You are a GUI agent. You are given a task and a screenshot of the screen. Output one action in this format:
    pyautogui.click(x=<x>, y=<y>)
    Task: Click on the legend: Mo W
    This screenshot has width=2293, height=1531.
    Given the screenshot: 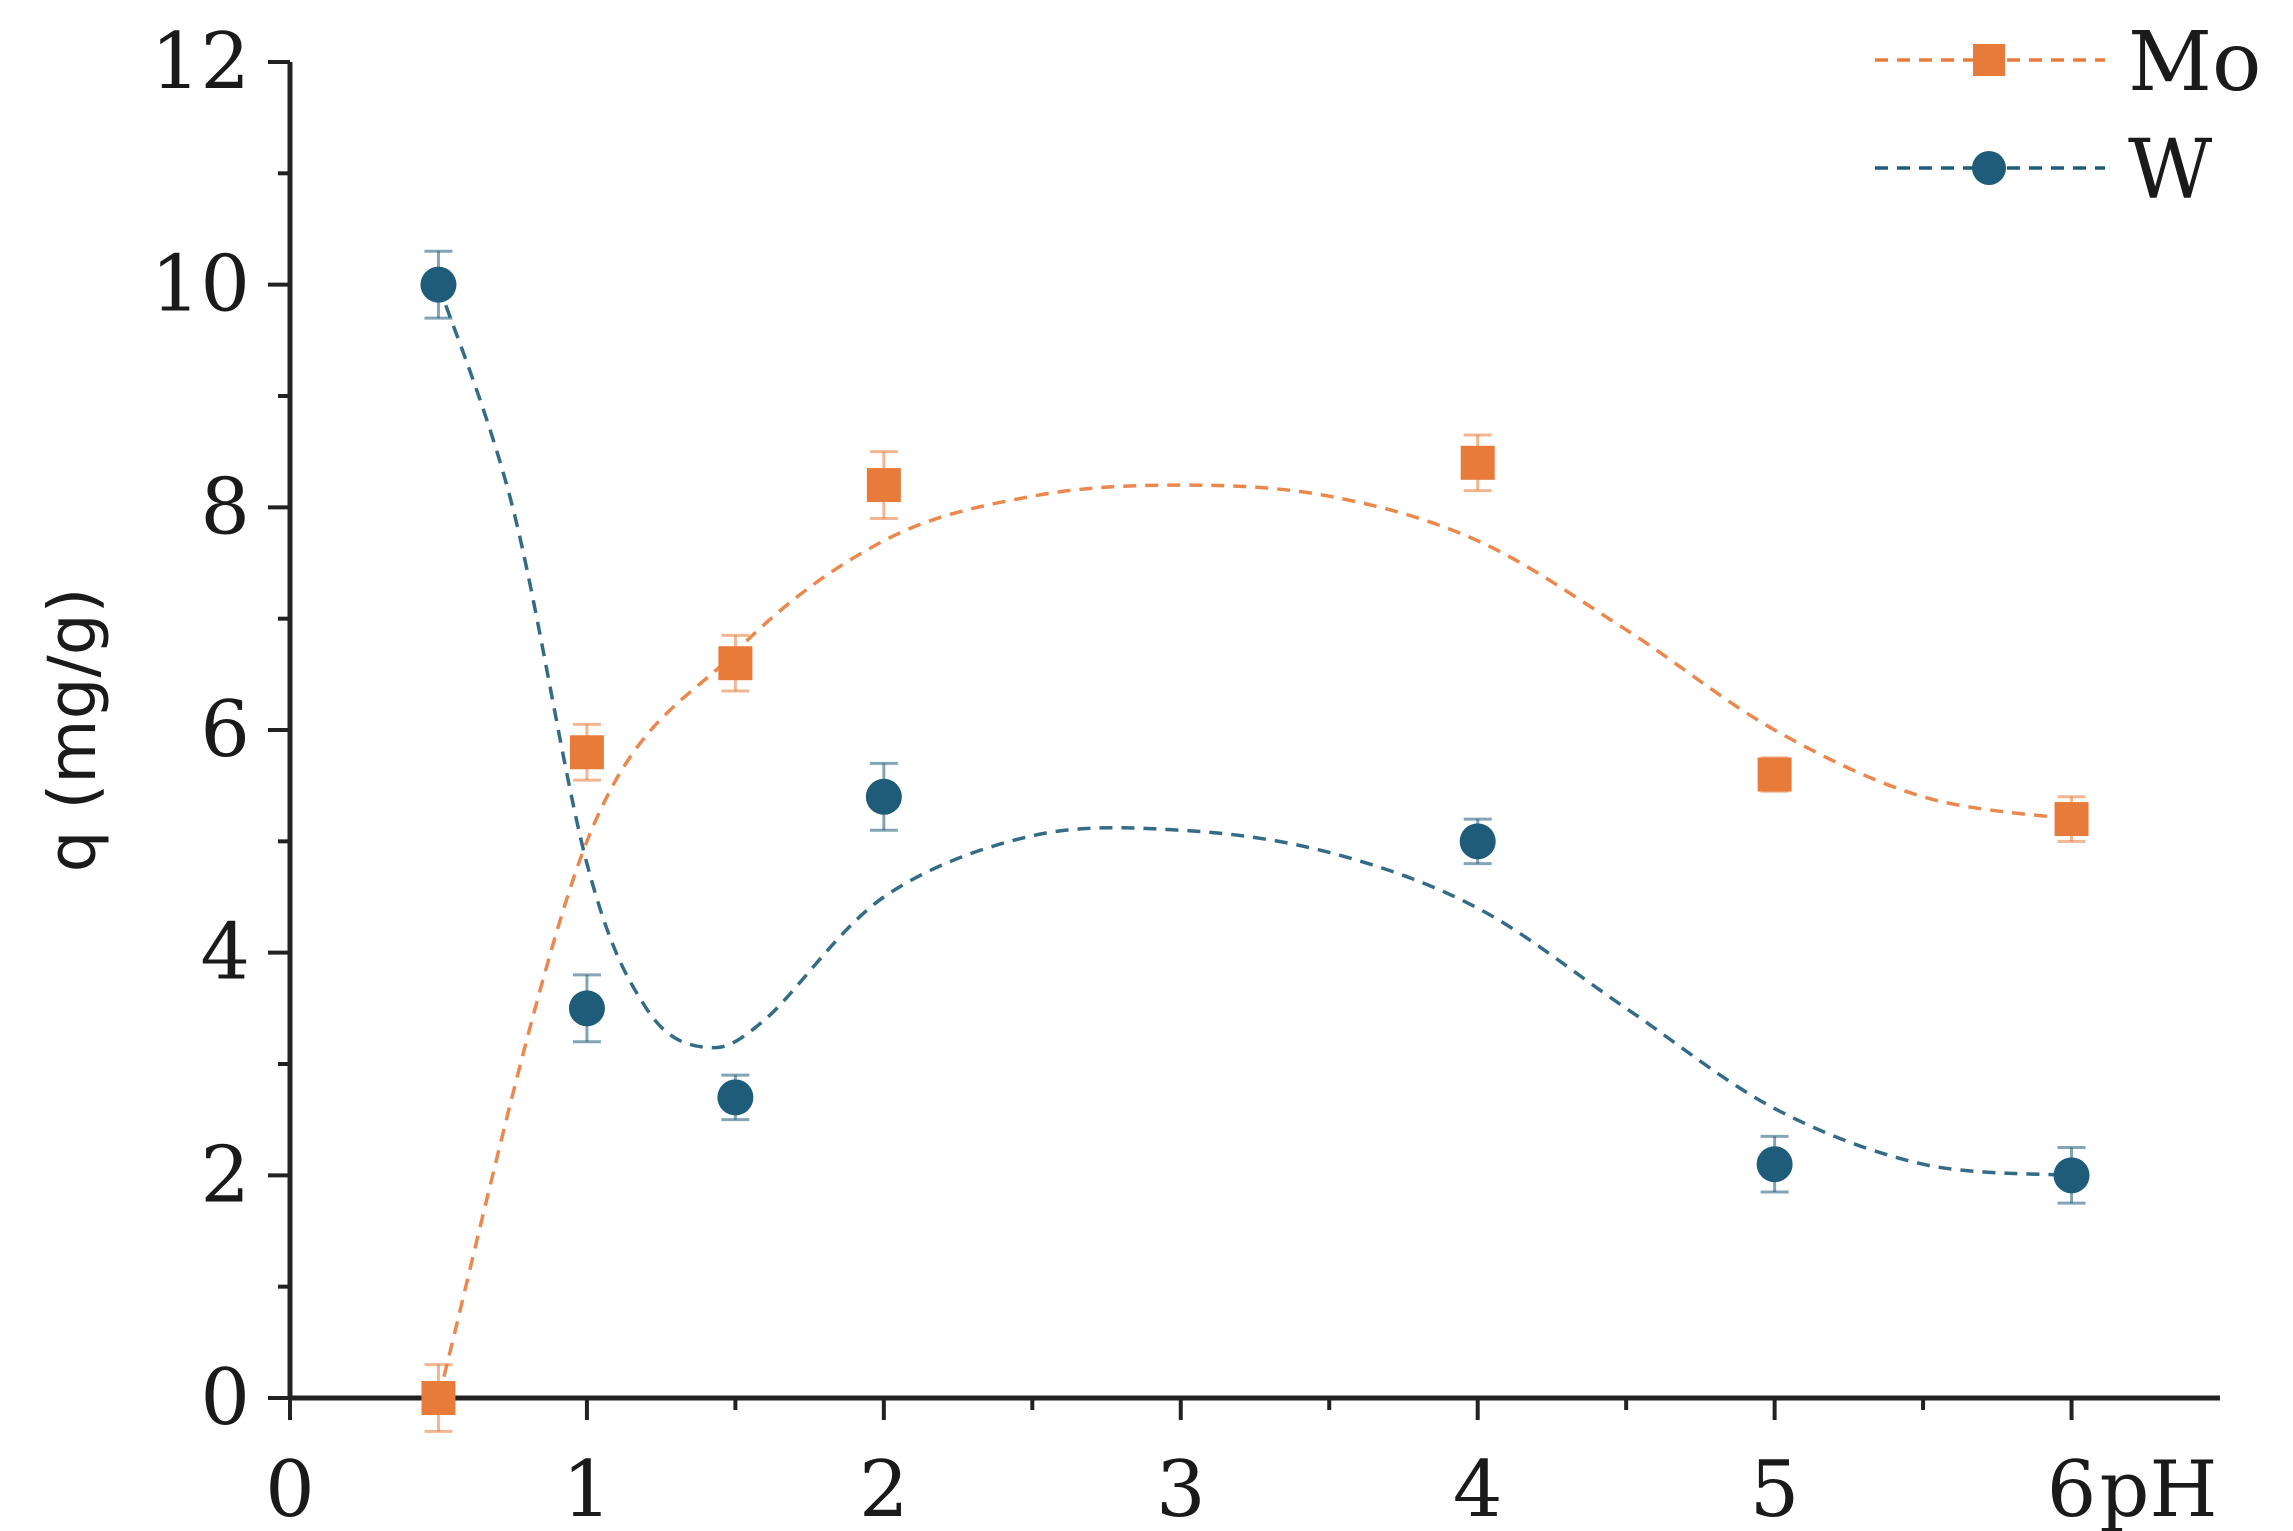 What is the action you would take?
    pyautogui.click(x=2068, y=116)
    